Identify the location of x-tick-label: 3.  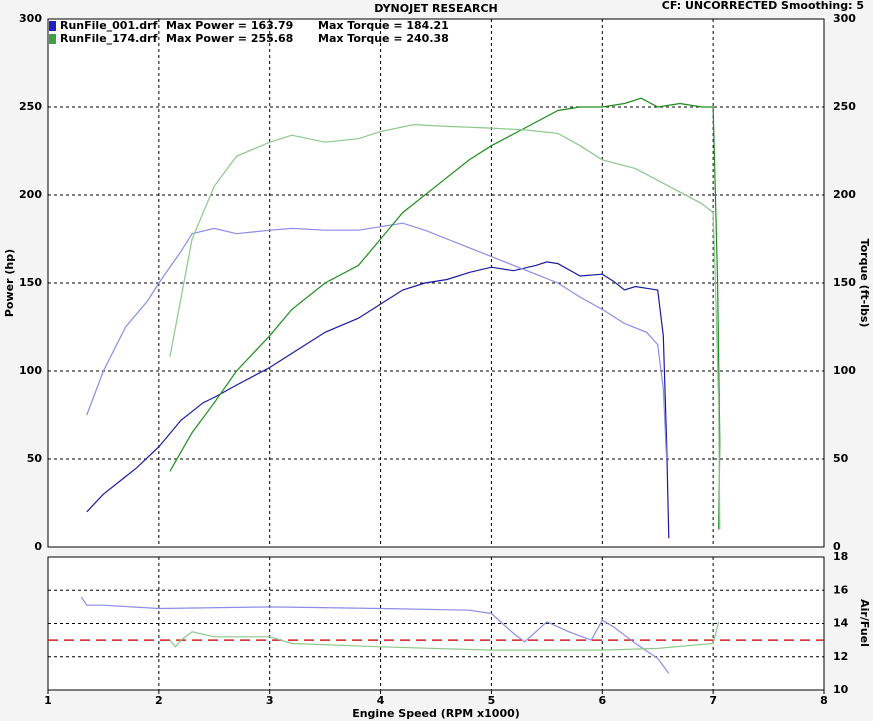
(270, 700).